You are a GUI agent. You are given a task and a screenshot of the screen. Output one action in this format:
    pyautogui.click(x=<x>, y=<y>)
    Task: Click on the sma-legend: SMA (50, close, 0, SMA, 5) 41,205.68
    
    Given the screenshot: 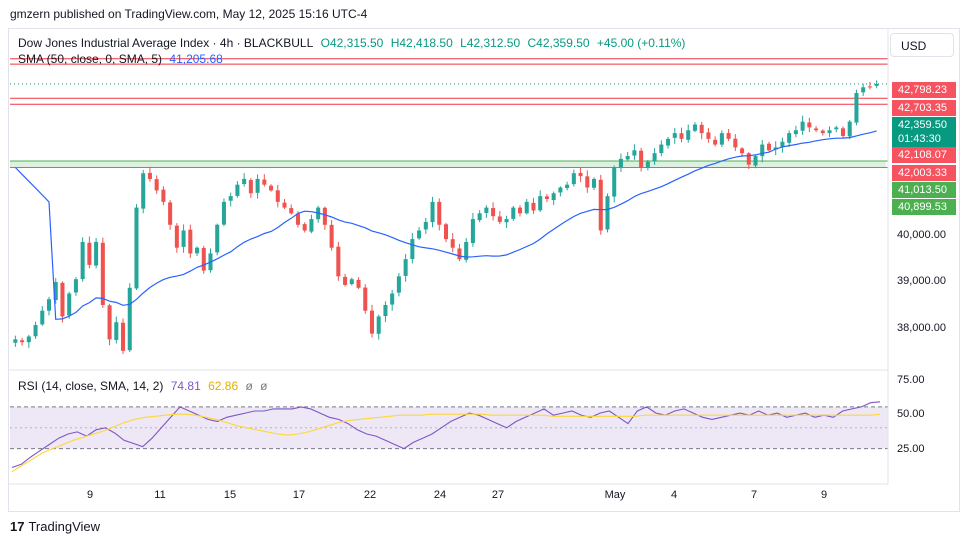 What is the action you would take?
    pyautogui.click(x=122, y=59)
    